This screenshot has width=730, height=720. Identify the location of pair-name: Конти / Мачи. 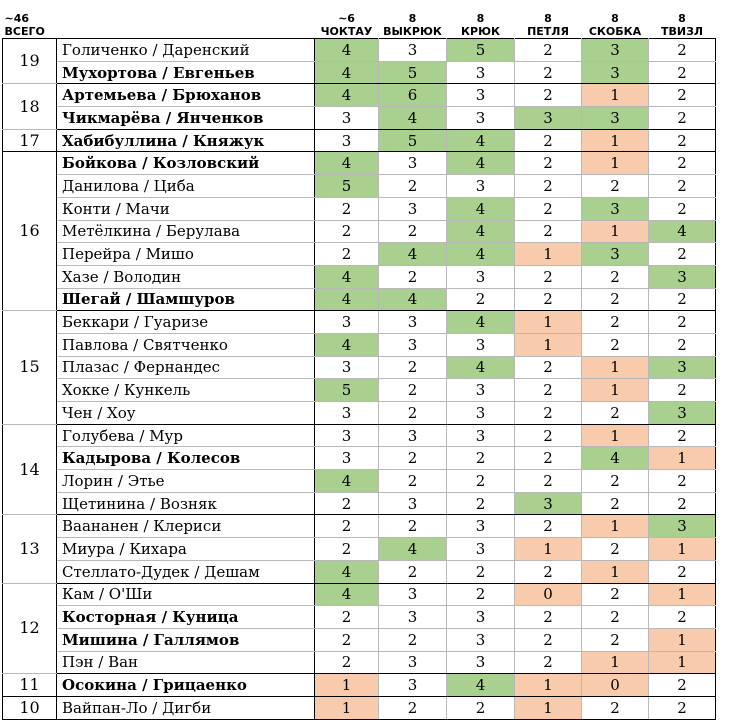
(185, 208).